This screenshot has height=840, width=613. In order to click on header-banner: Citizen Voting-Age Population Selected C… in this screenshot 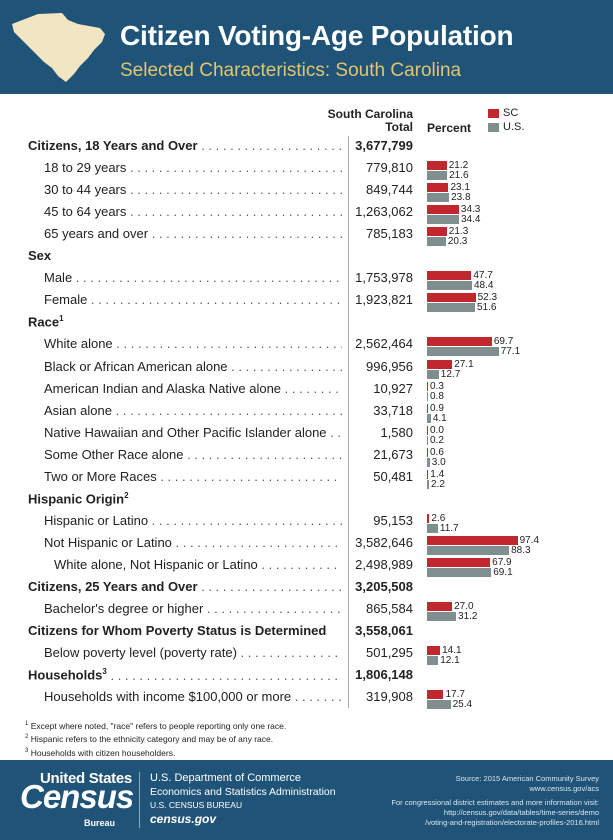, I will do `click(306, 47)`.